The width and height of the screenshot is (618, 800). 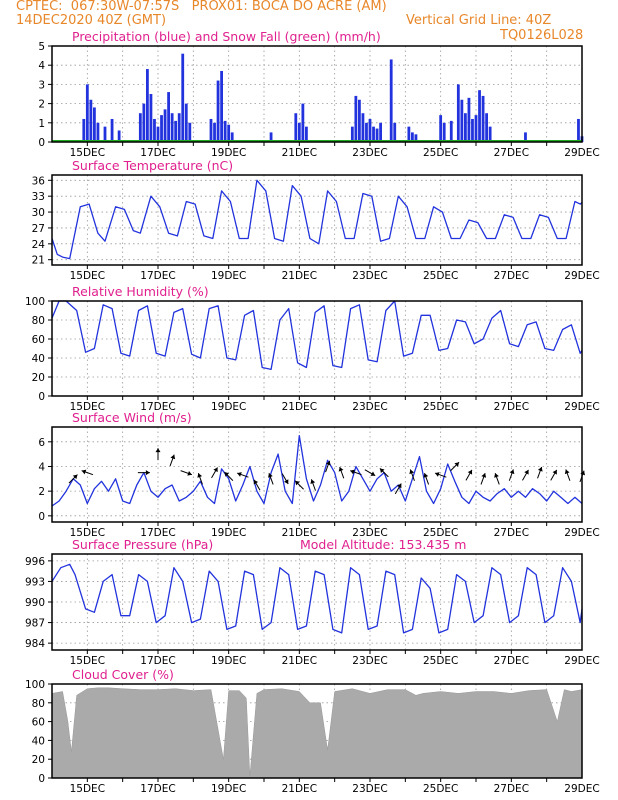 I want to click on temp-frame, so click(x=317, y=220).